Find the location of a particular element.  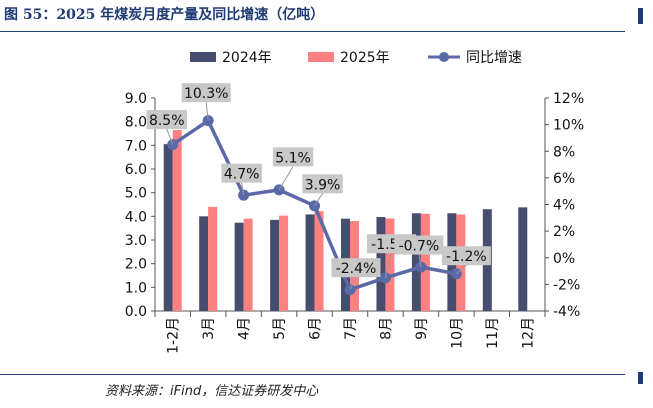

yoy-data-label: 3.9% is located at coordinates (323, 185).